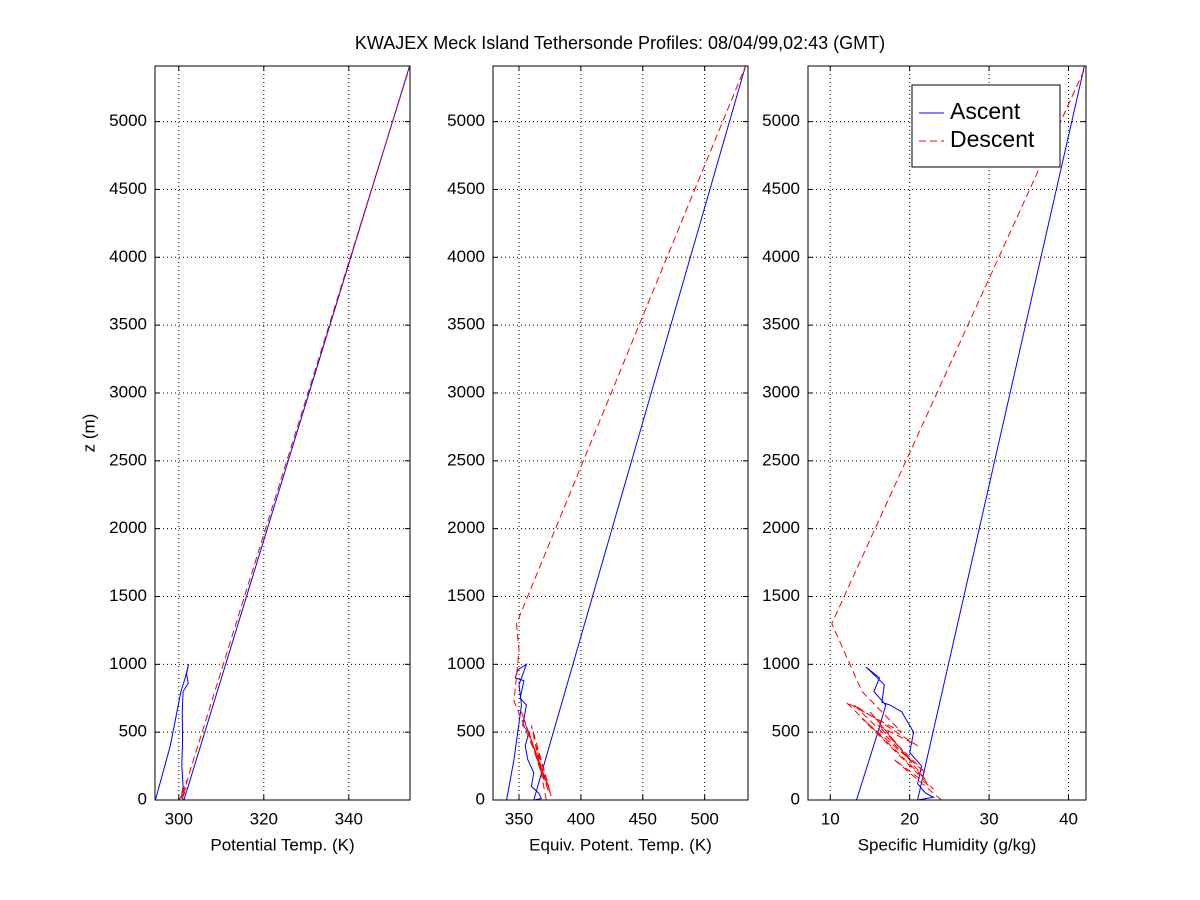  Describe the element at coordinates (519, 818) in the screenshot. I see `x-tick-label: 350` at that location.